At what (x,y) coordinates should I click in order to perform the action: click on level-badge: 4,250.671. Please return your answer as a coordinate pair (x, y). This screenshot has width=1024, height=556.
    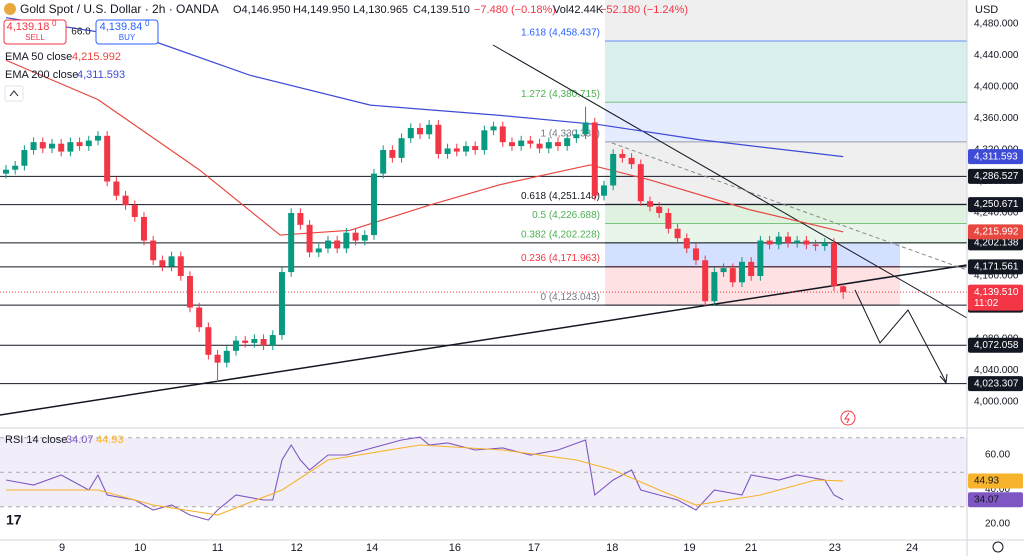
    Looking at the image, I should click on (996, 204).